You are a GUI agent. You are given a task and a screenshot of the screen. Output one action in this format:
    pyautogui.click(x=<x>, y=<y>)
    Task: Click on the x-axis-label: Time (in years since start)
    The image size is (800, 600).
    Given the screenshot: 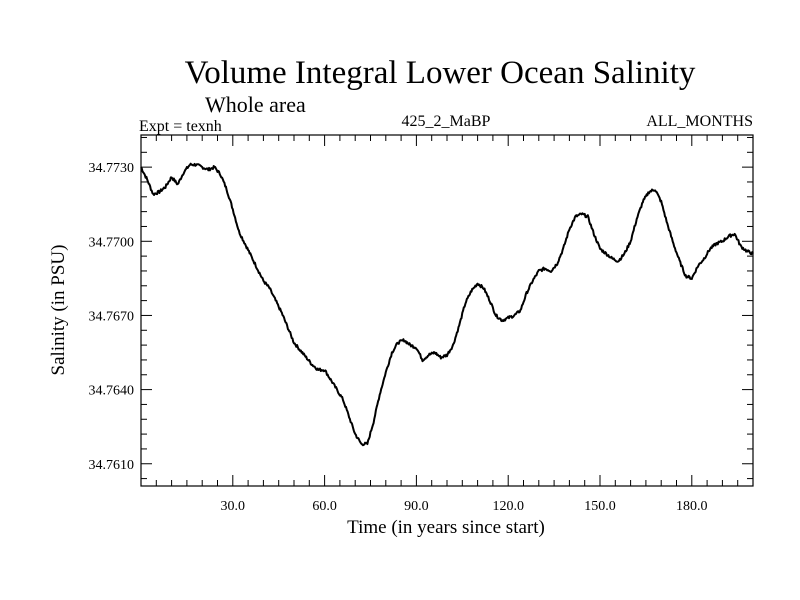 What is the action you would take?
    pyautogui.click(x=446, y=527)
    